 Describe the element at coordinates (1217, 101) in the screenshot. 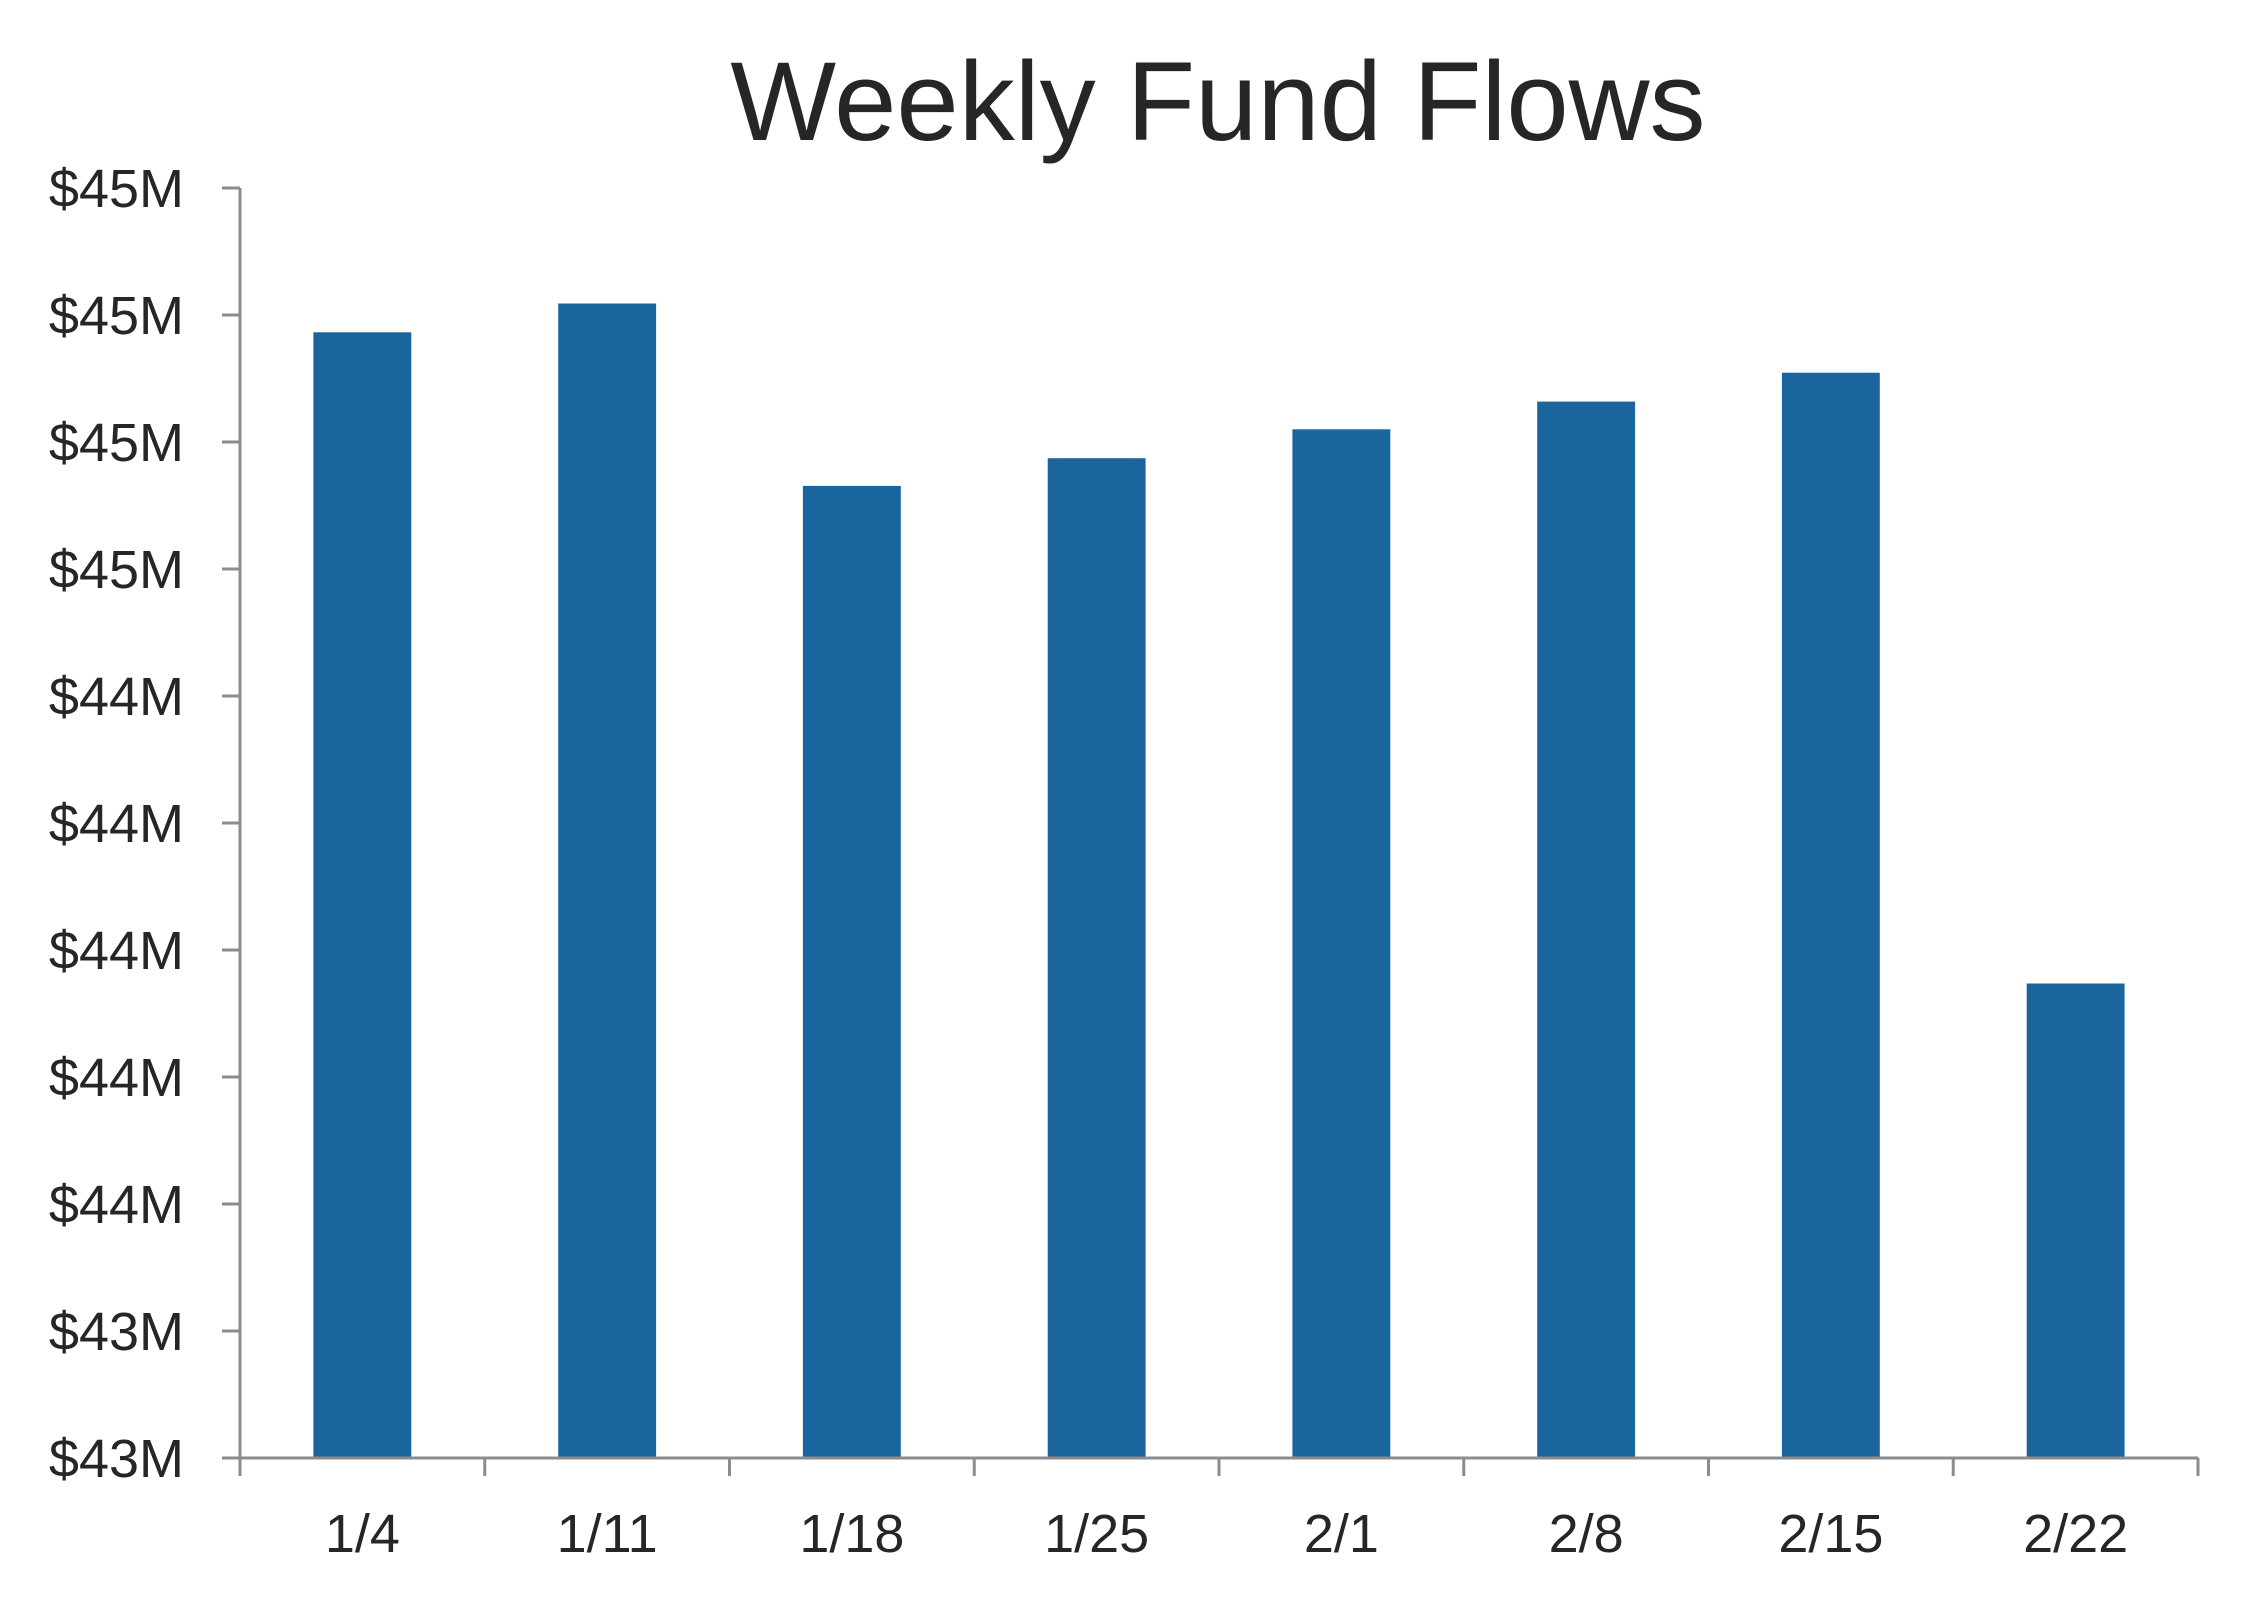

I see `chart-title: Weekly Fund Flows` at that location.